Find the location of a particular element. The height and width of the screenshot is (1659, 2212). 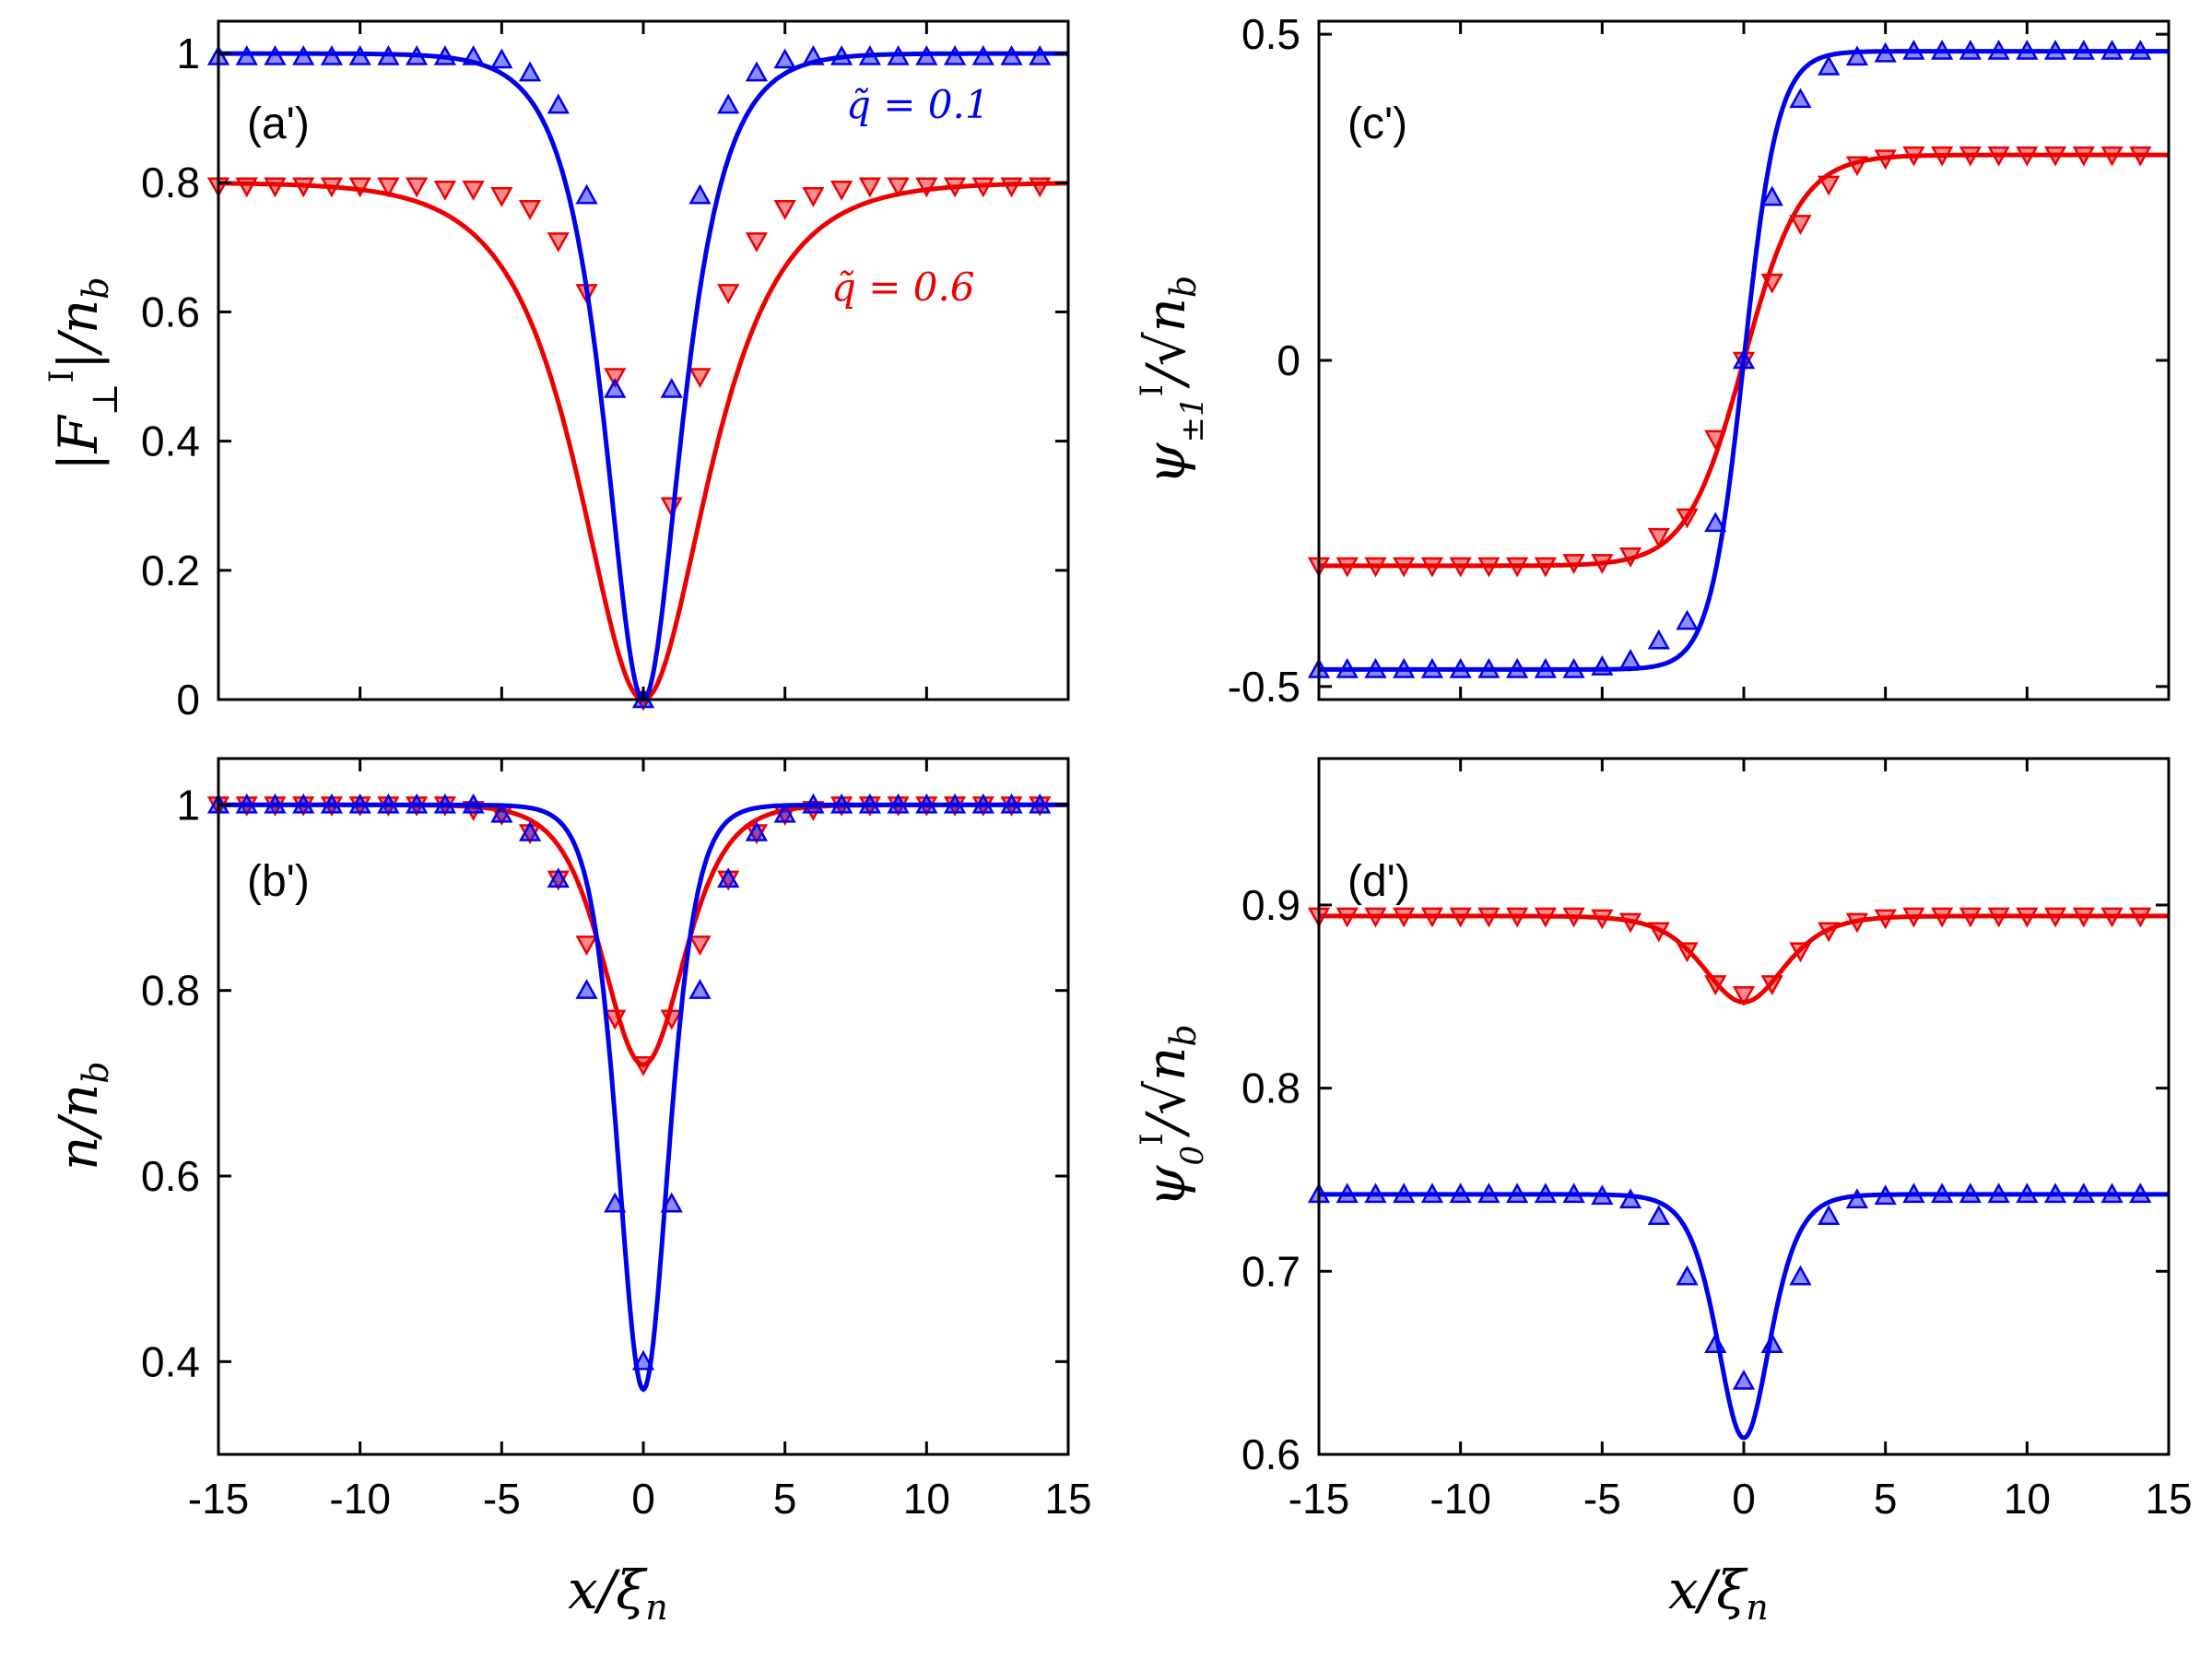

d-series-q06 is located at coordinates (1738, 956).